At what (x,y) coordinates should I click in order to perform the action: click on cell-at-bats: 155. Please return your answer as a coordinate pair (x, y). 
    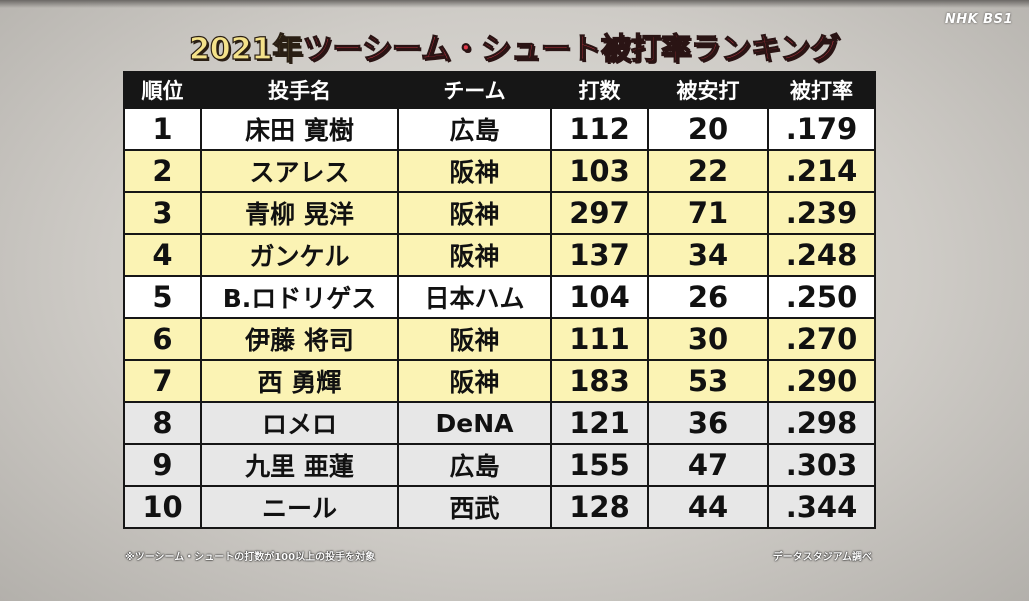
    Looking at the image, I should click on (599, 465).